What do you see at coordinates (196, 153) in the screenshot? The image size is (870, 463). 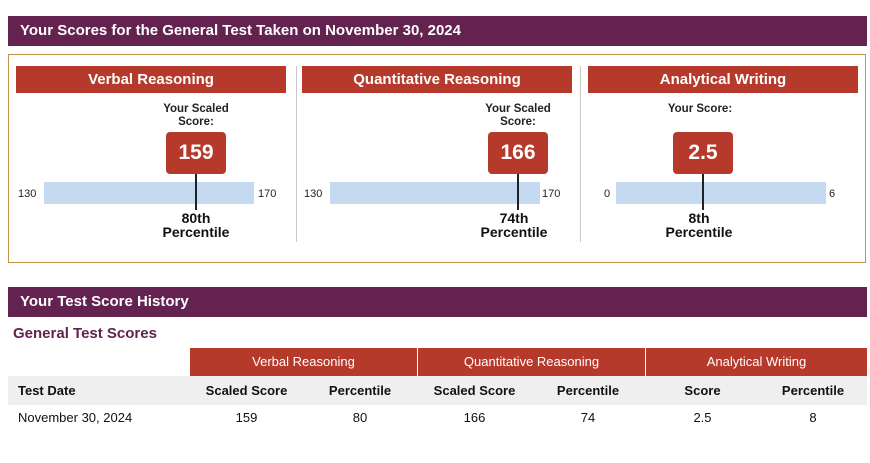 I see `verbal-score-badge: 159` at bounding box center [196, 153].